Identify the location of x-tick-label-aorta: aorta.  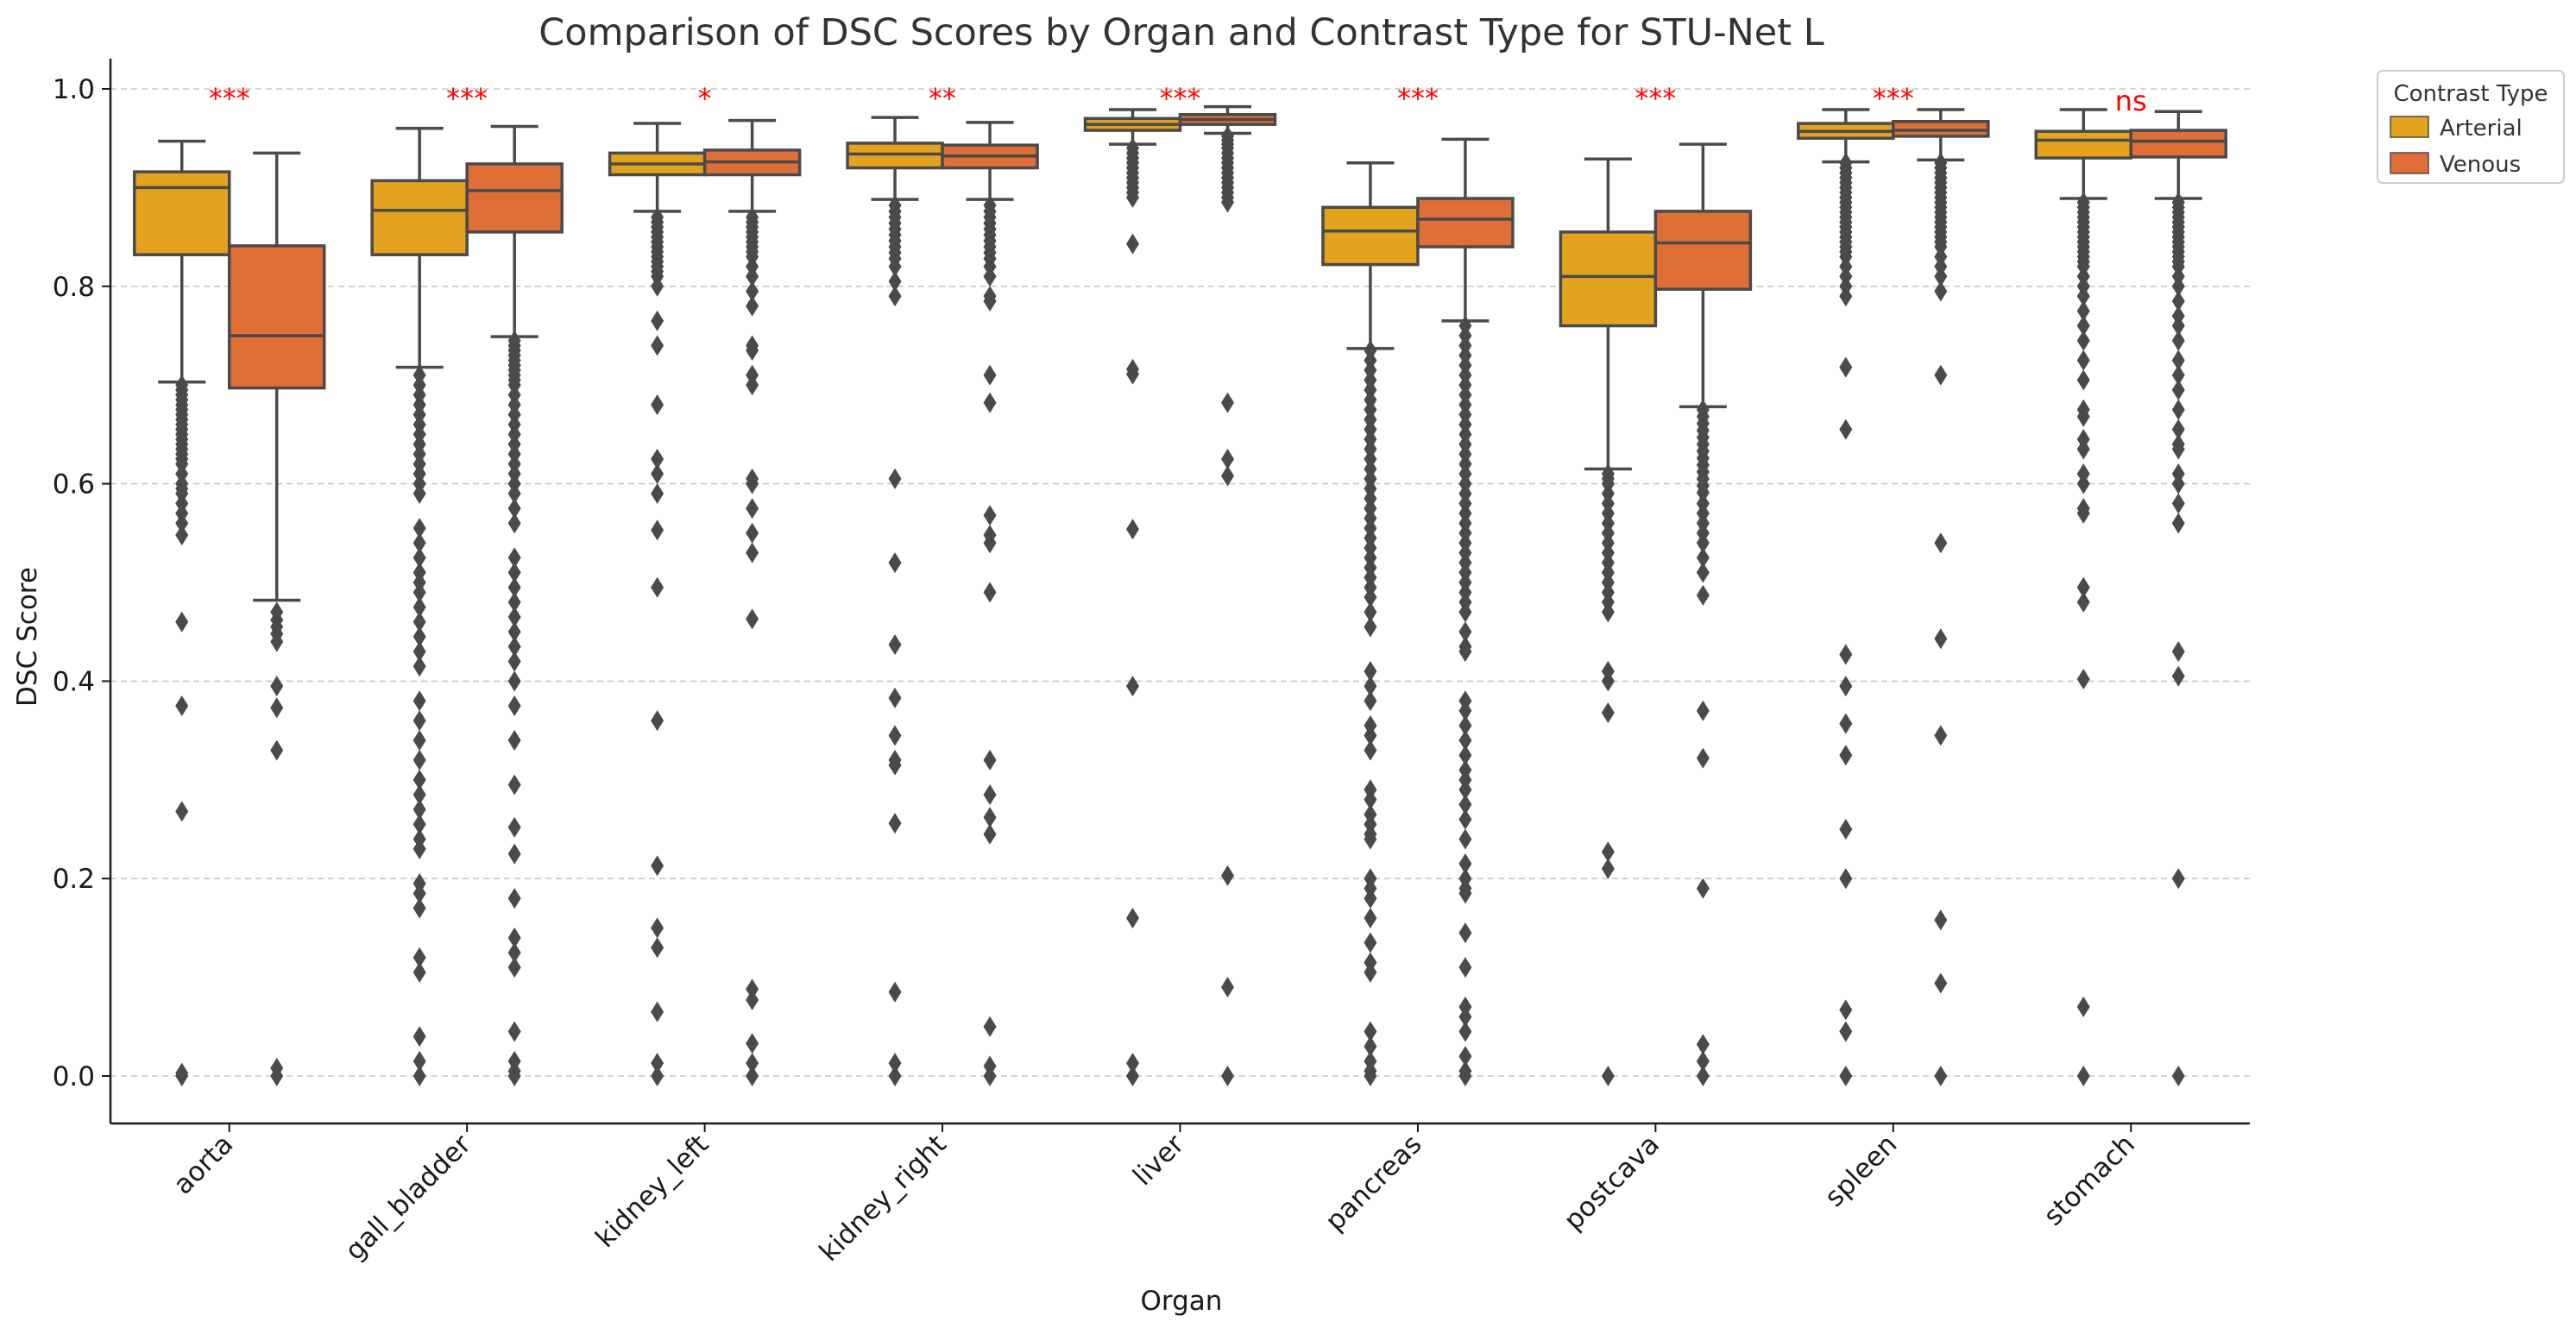
(203, 1164).